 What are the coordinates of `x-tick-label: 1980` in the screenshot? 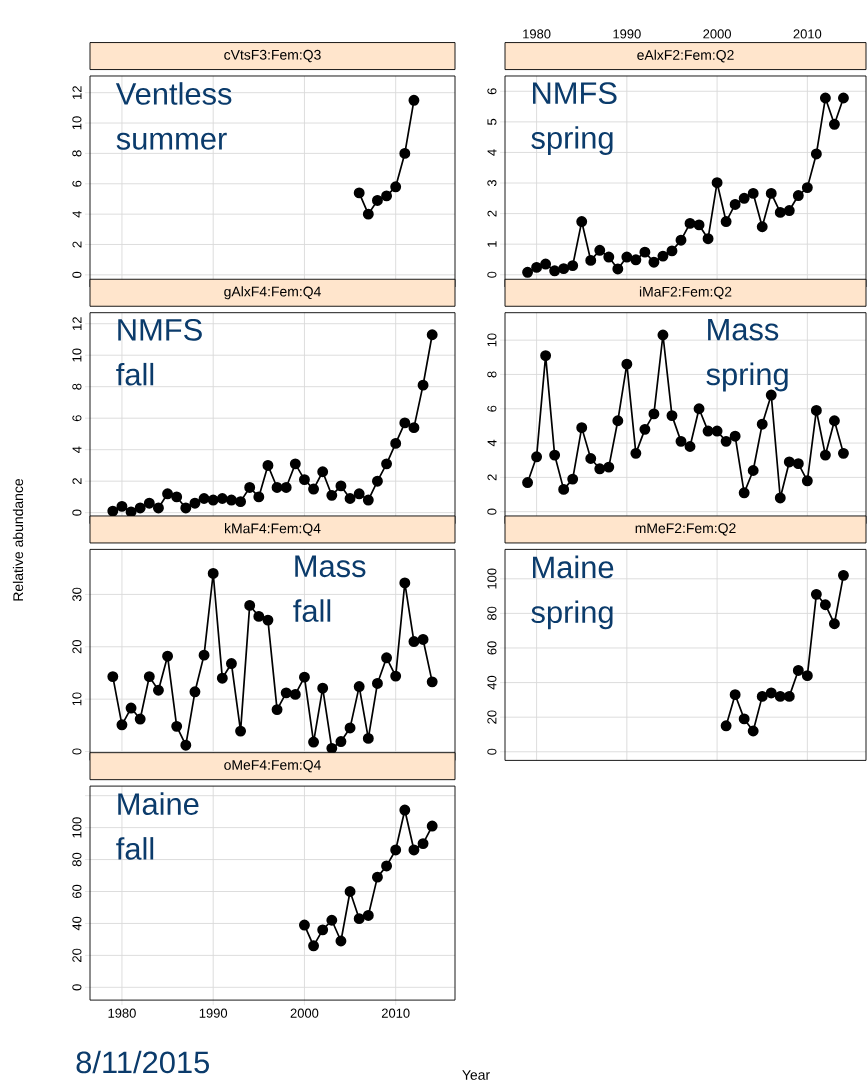 It's located at (537, 34).